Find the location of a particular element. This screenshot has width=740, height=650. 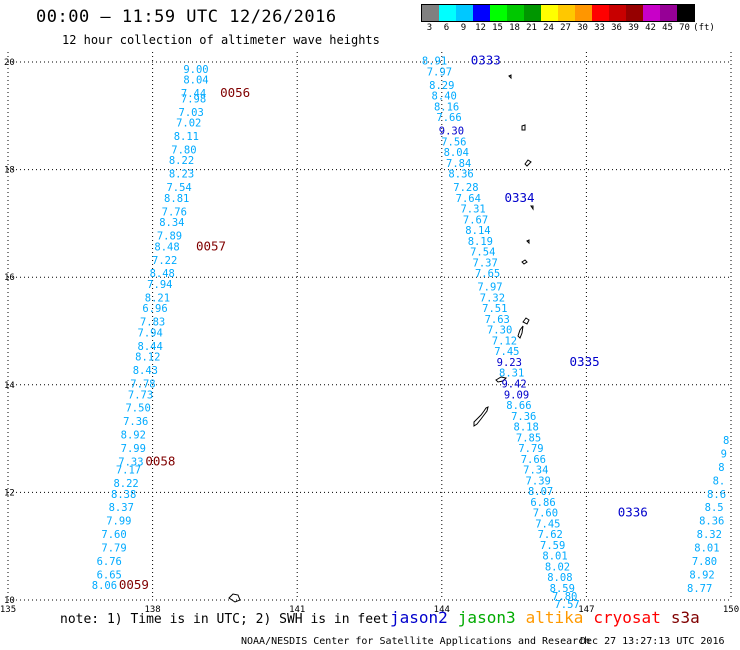

pass-number-label: 0057 is located at coordinates (211, 245).